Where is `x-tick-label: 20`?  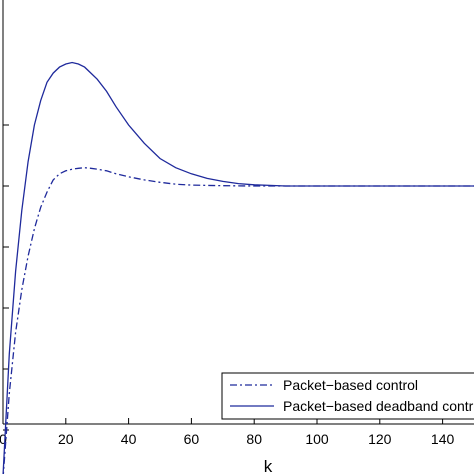
x-tick-label: 20 is located at coordinates (66, 439).